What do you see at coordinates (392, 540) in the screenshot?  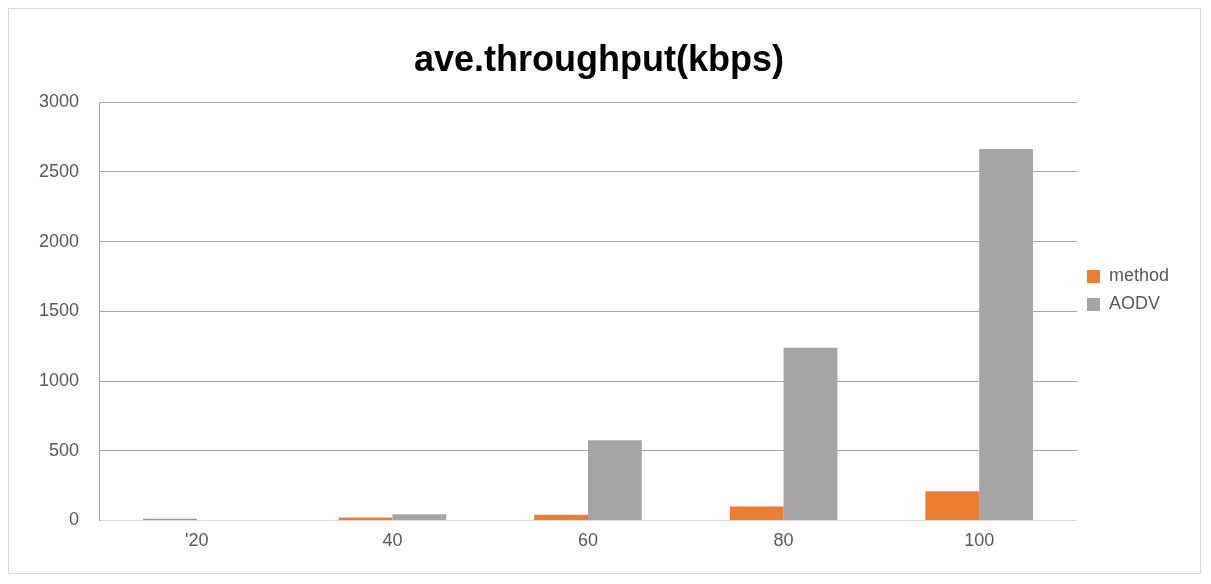 I see `x-tick-label: 40` at bounding box center [392, 540].